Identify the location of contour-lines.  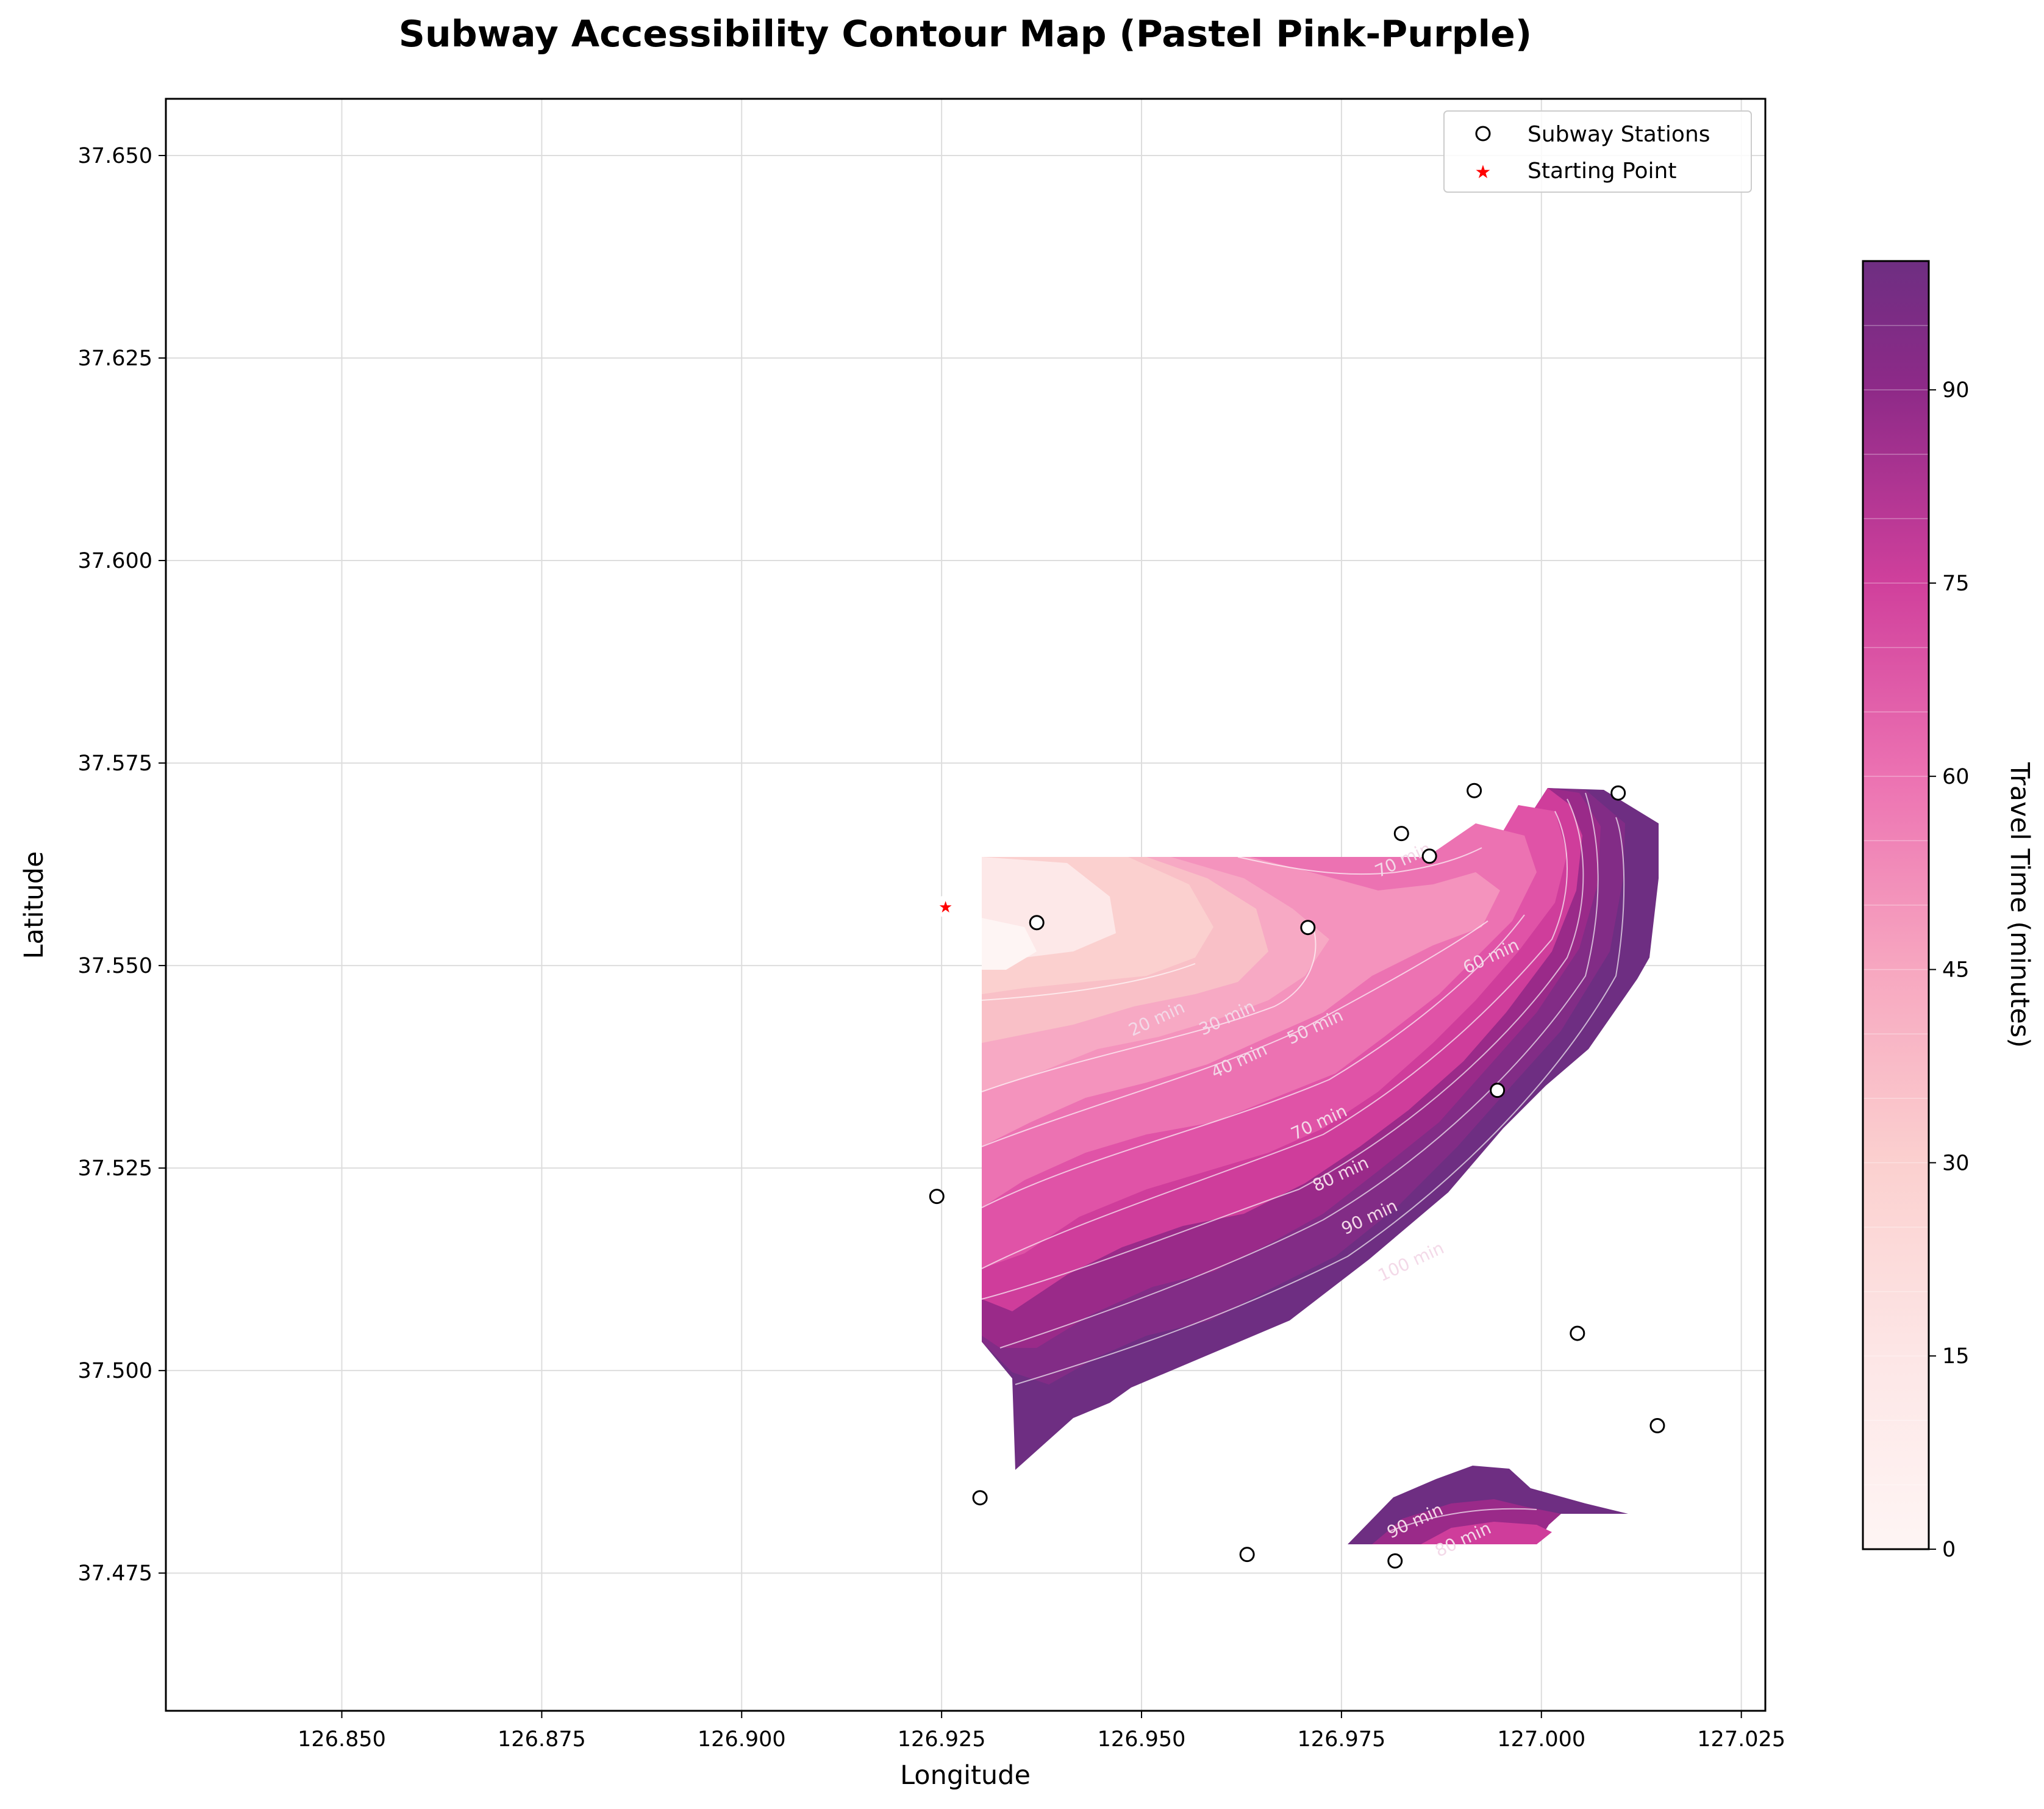
(1303, 1161).